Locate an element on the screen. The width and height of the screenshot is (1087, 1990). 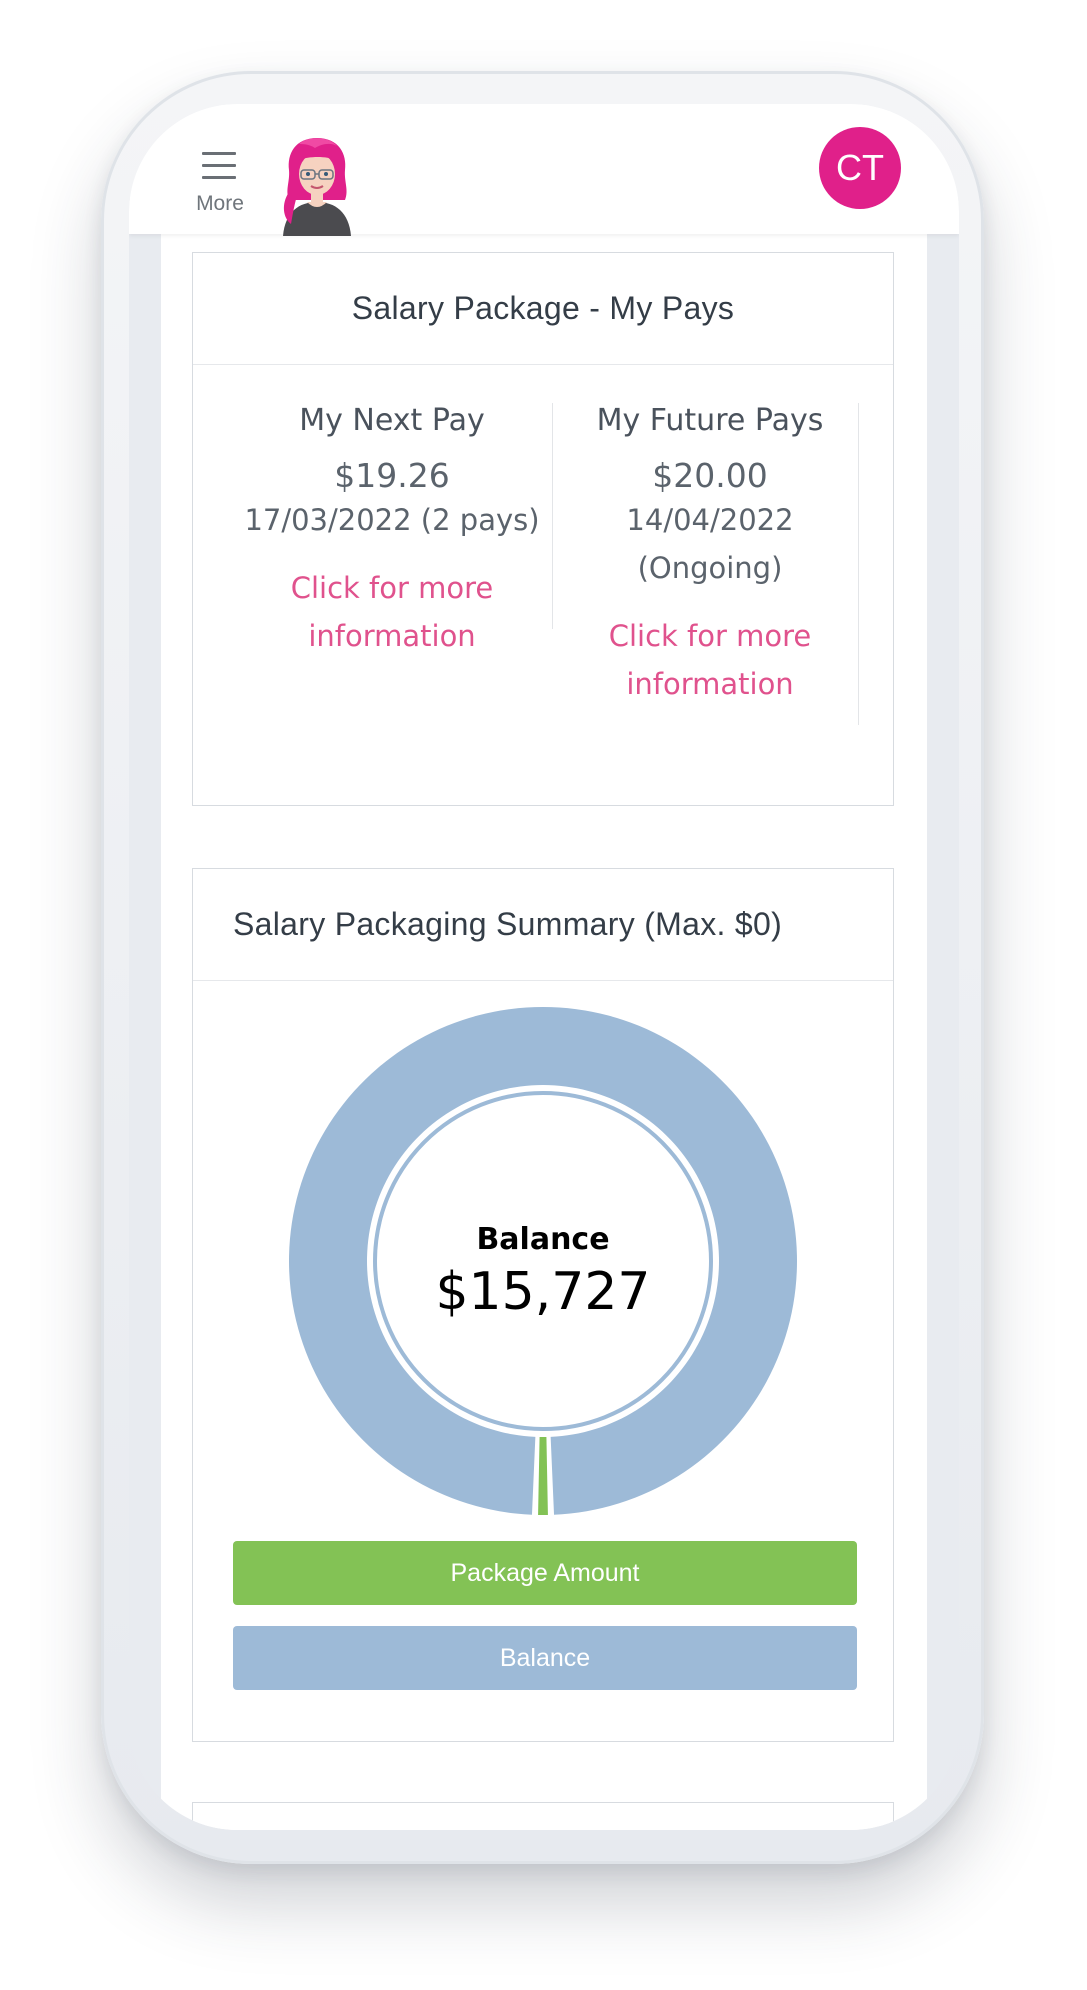
column-divider is located at coordinates (552, 516).